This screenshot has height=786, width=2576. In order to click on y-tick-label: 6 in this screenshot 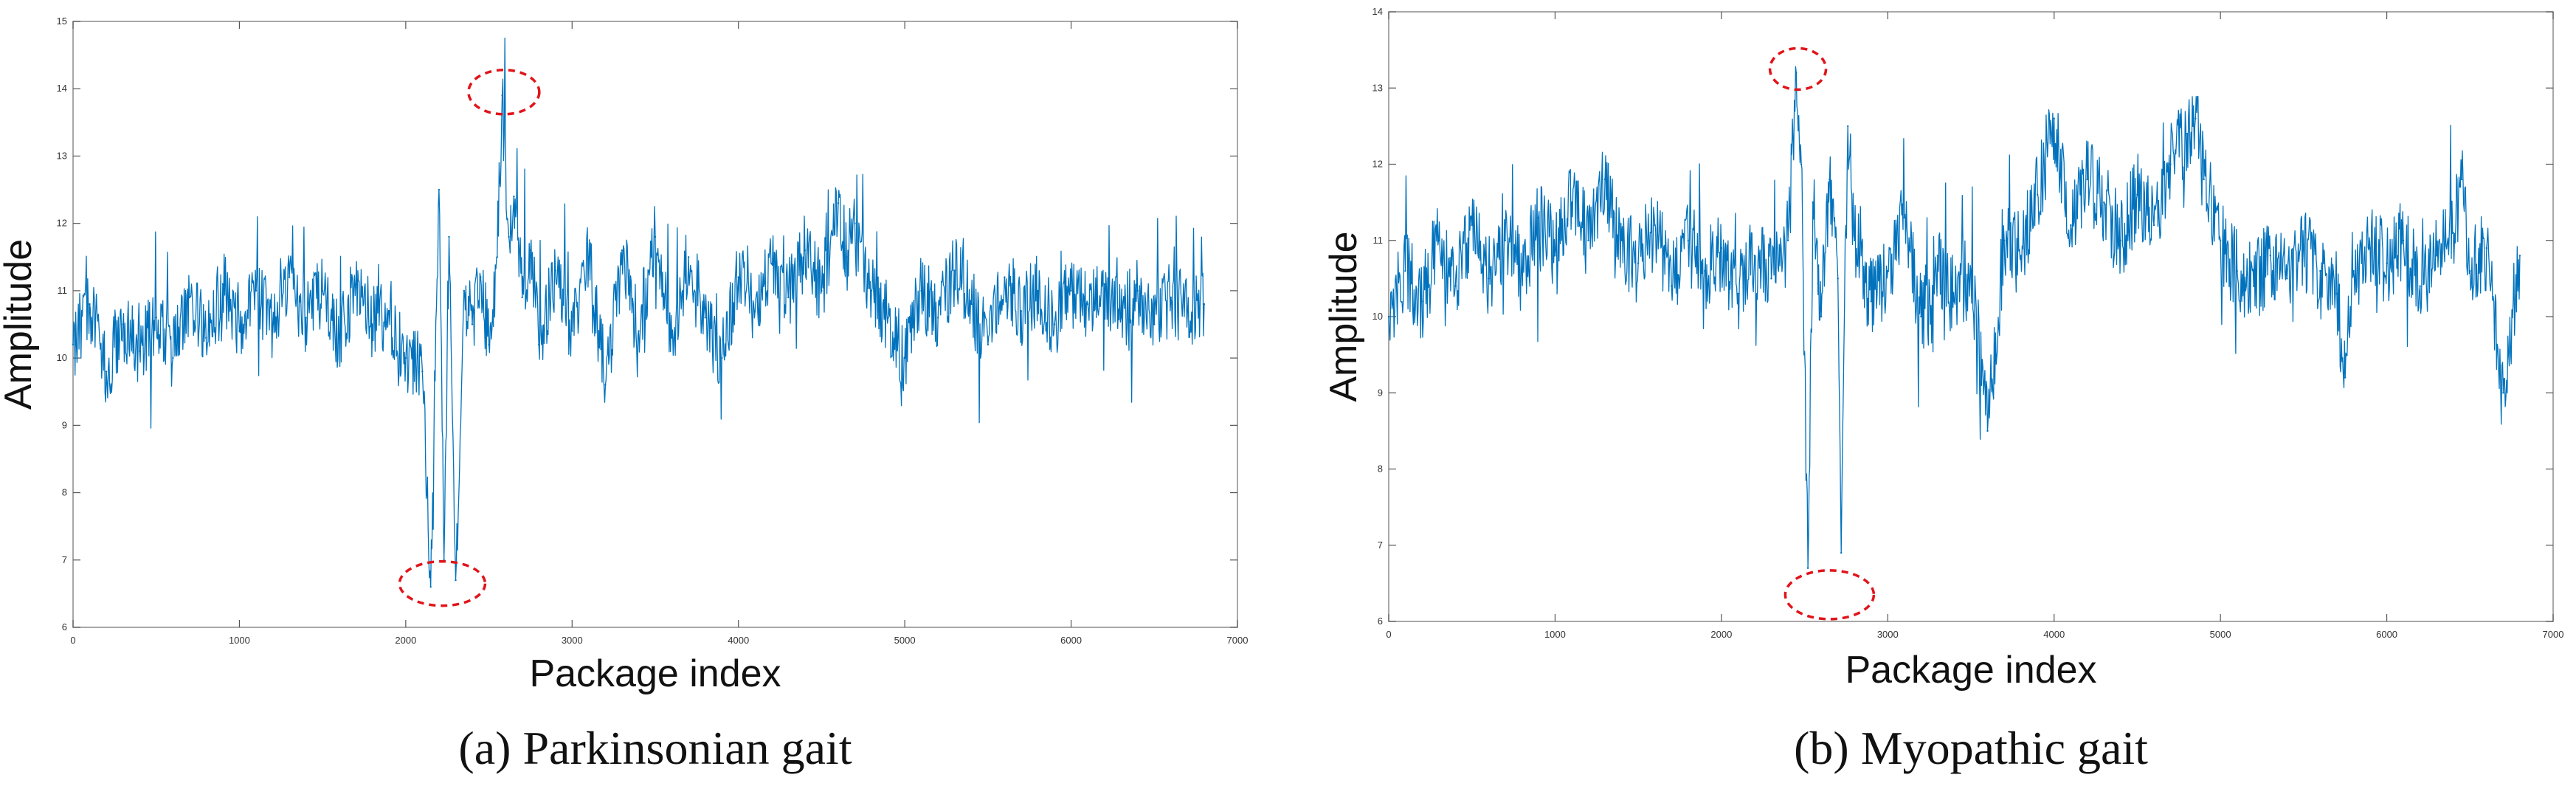, I will do `click(64, 626)`.